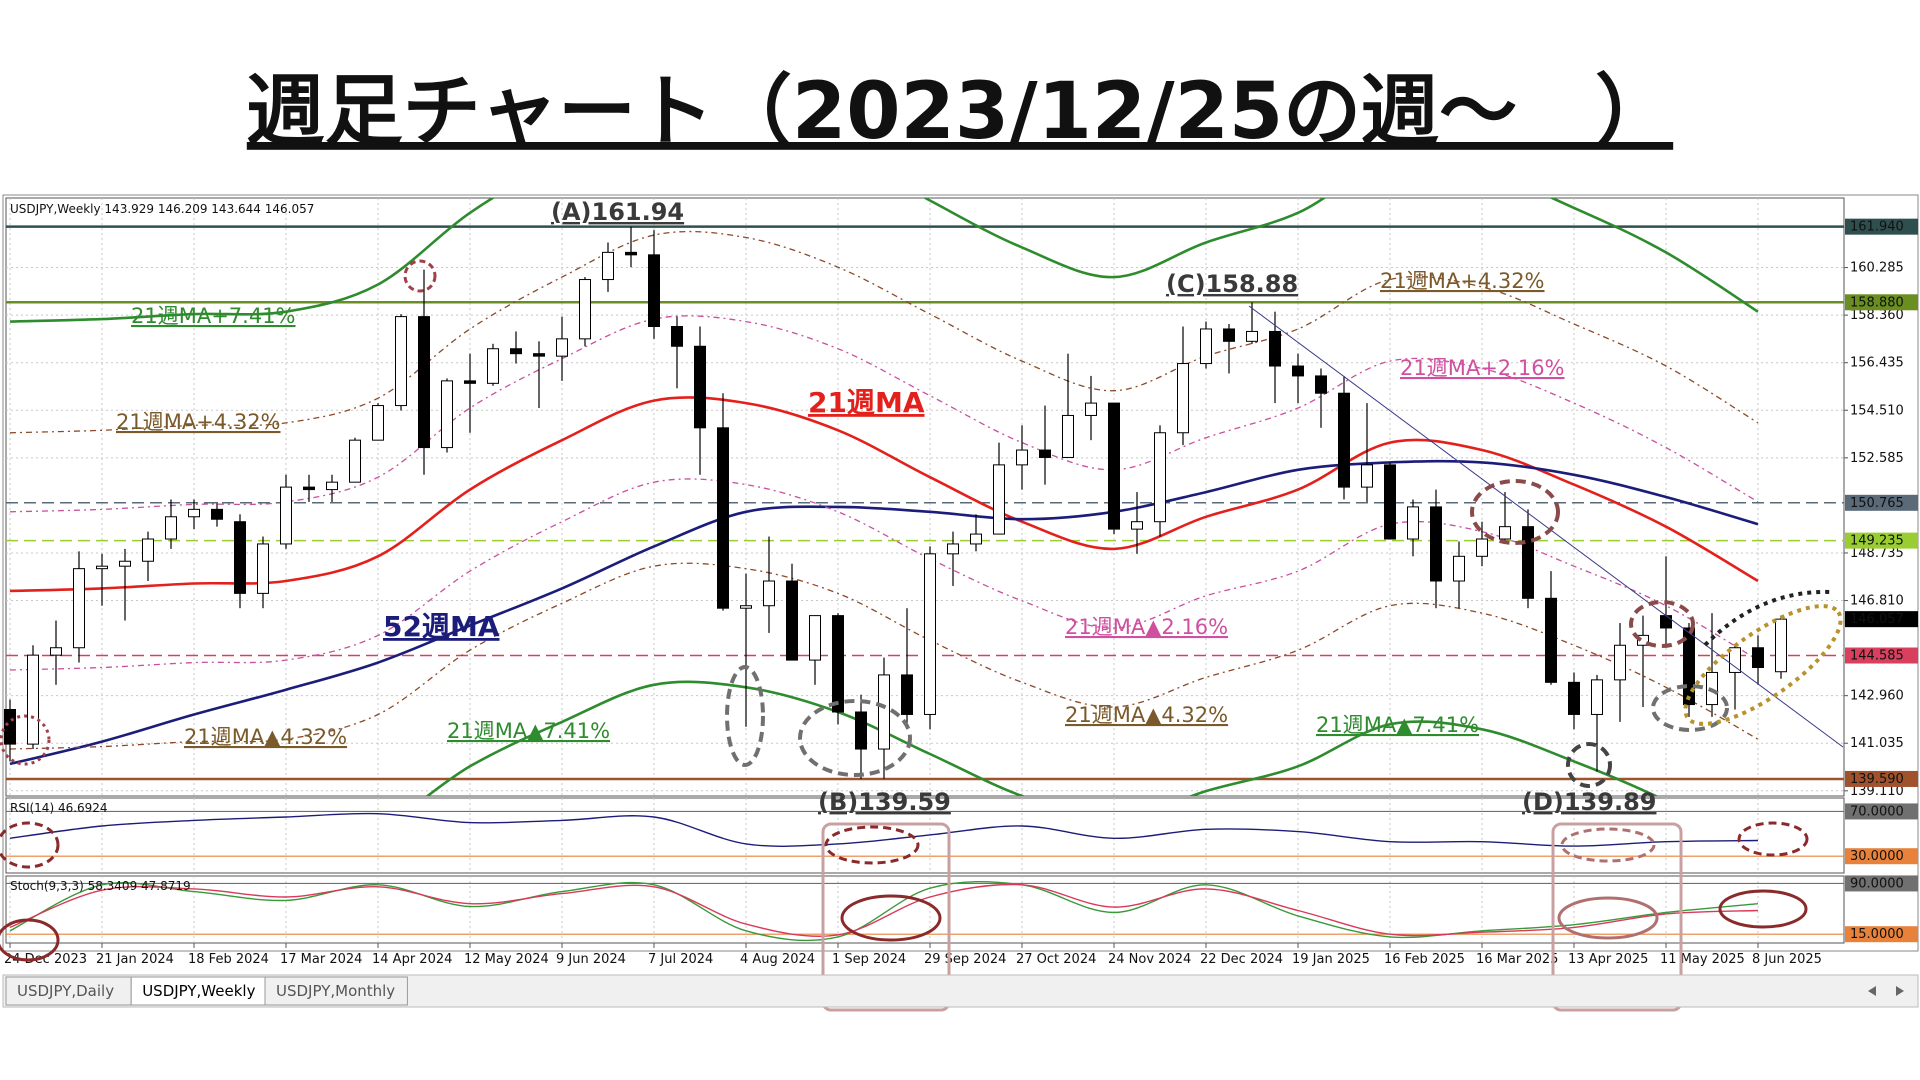 The image size is (1920, 1080). I want to click on x-tick-label: 13 Apr 2025, so click(1608, 959).